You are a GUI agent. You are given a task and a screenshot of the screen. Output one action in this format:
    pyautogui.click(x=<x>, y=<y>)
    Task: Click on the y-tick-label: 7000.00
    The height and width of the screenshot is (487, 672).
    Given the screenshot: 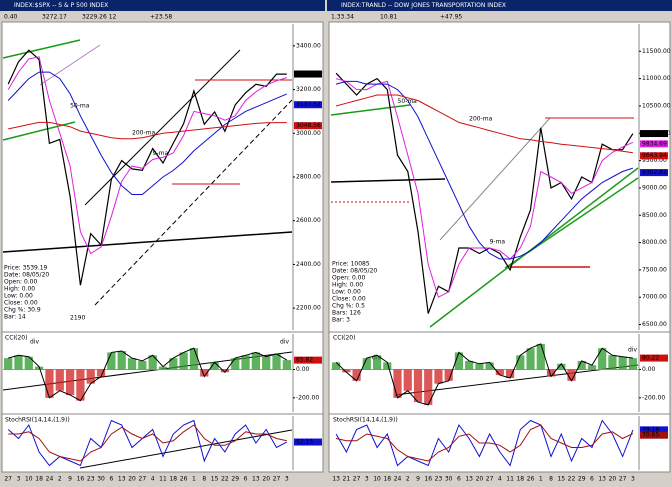 What is the action you would take?
    pyautogui.click(x=654, y=297)
    